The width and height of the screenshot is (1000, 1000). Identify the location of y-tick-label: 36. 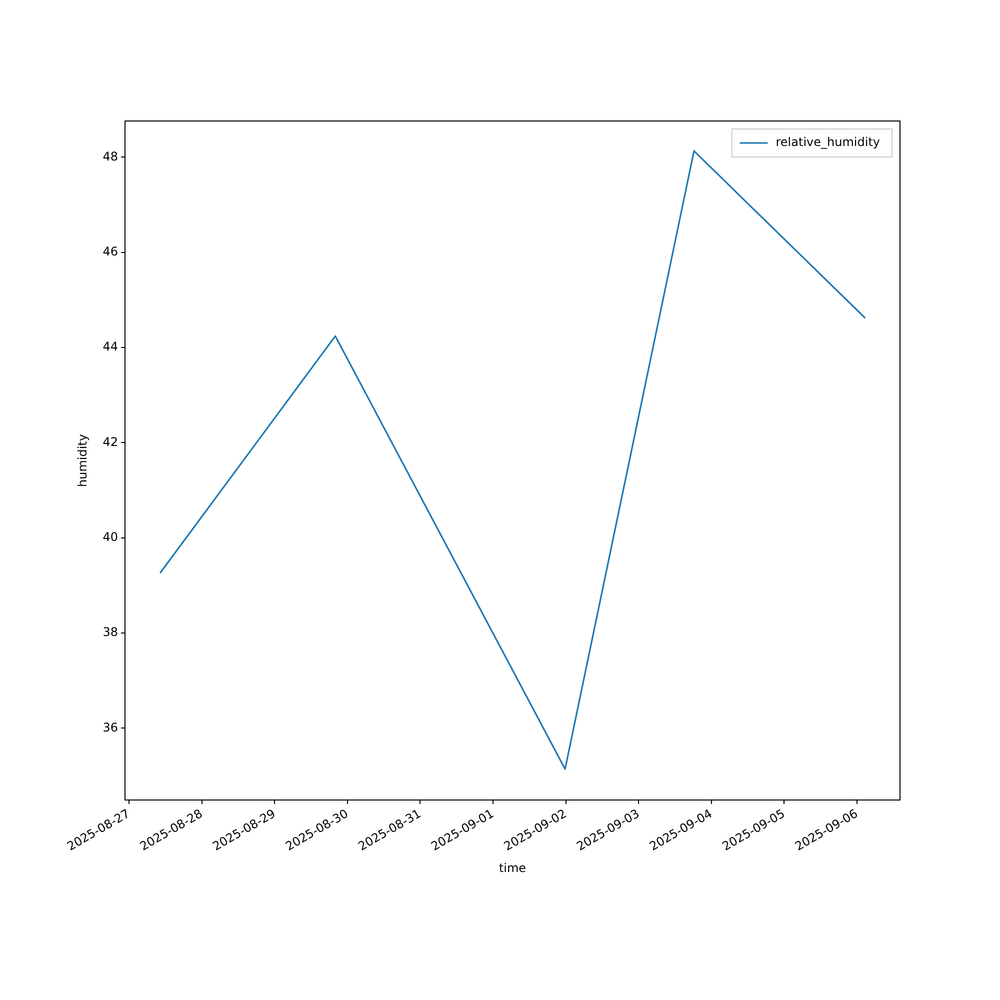
(110, 727).